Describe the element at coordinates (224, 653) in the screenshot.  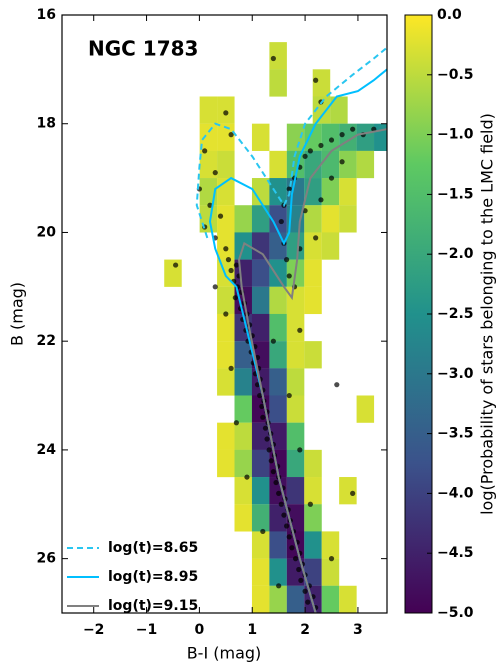
I see `x-axis-title: B-I (mag)` at that location.